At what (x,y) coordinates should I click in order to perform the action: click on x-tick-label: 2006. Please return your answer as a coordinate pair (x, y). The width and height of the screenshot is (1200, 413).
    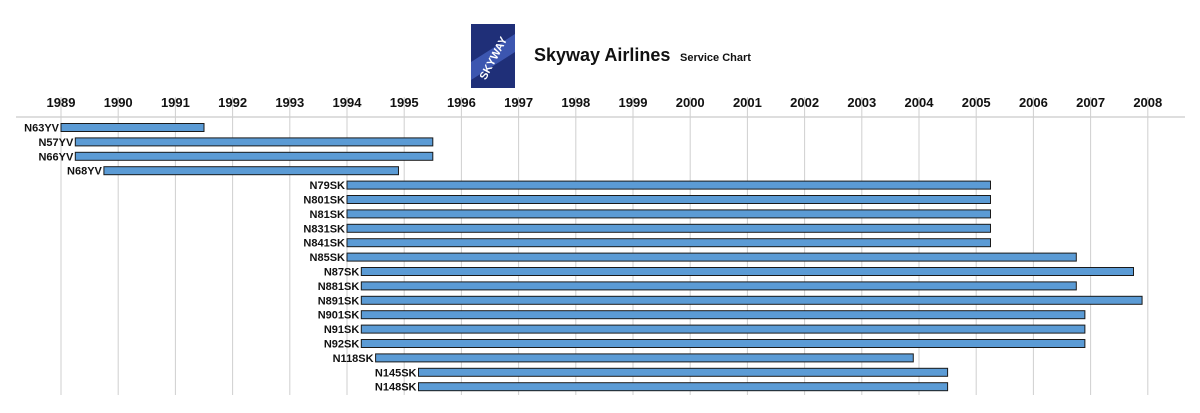
    Looking at the image, I should click on (1033, 102).